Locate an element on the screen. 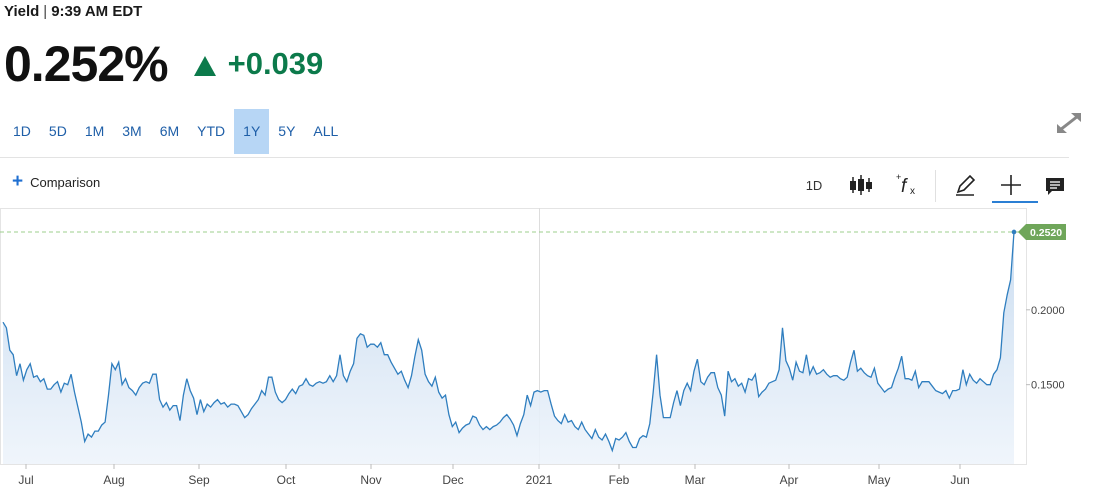 The height and width of the screenshot is (500, 1097). x-tick-label: Jun is located at coordinates (959, 480).